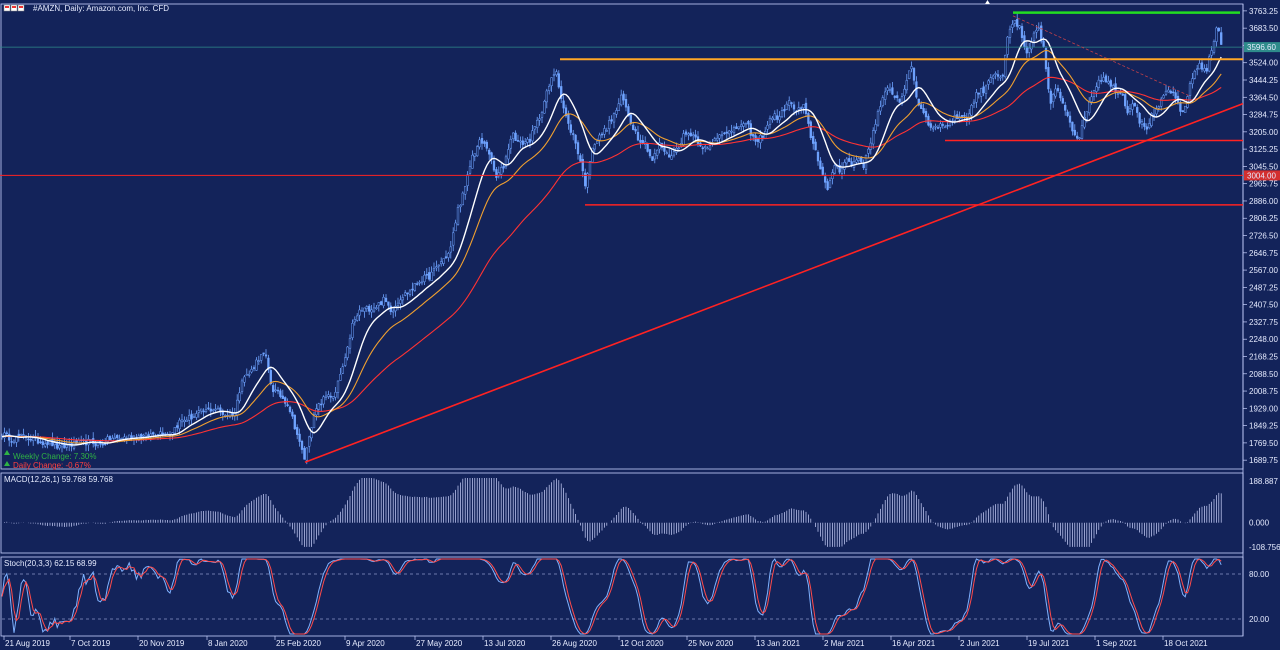 This screenshot has width=1280, height=650. Describe the element at coordinates (1263, 339) in the screenshot. I see `y-tick-label: 2248.00` at that location.